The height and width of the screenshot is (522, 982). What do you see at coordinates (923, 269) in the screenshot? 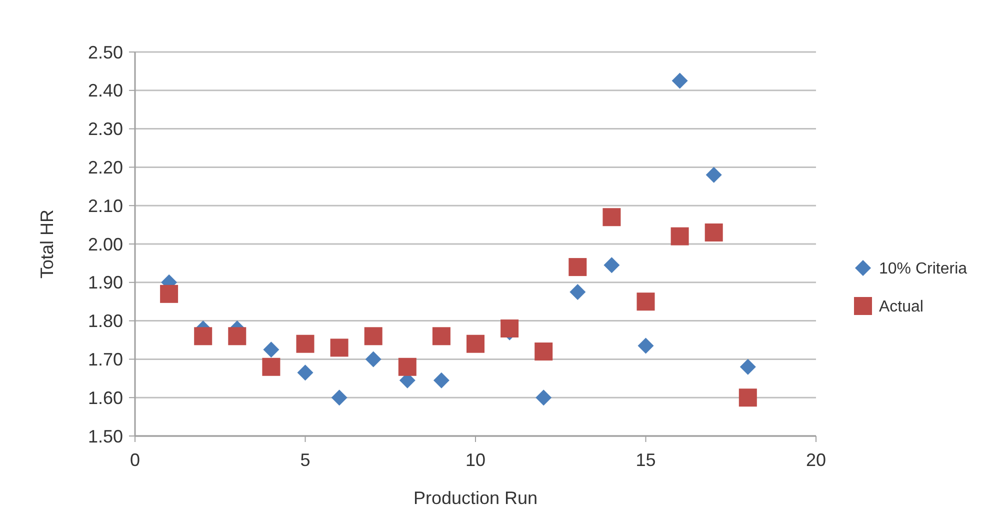
I see `legend-label: 10% Criteria` at bounding box center [923, 269].